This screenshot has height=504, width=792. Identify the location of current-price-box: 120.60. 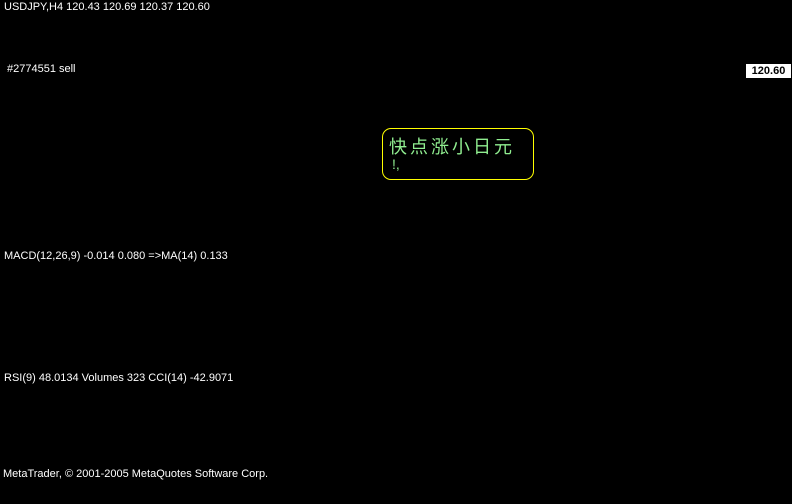
(768, 71).